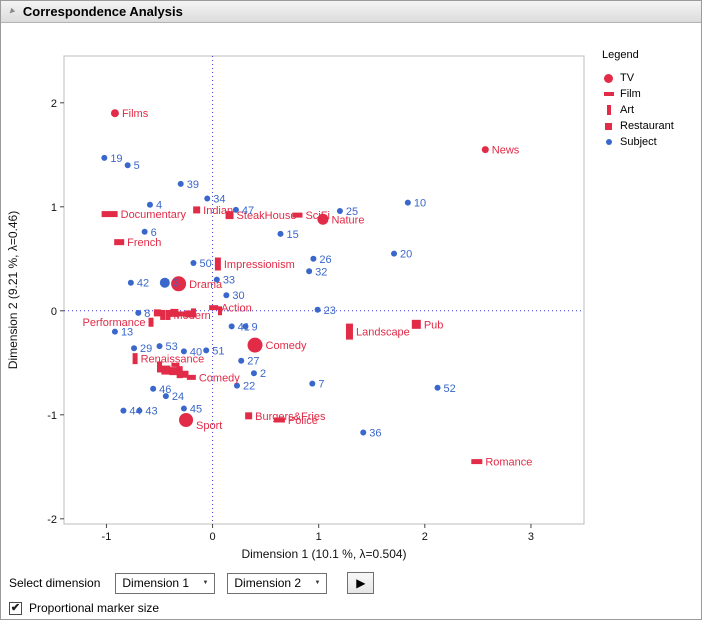 The image size is (702, 620). What do you see at coordinates (15, 608) in the screenshot?
I see `proportional-marker-checkbox: ✔` at bounding box center [15, 608].